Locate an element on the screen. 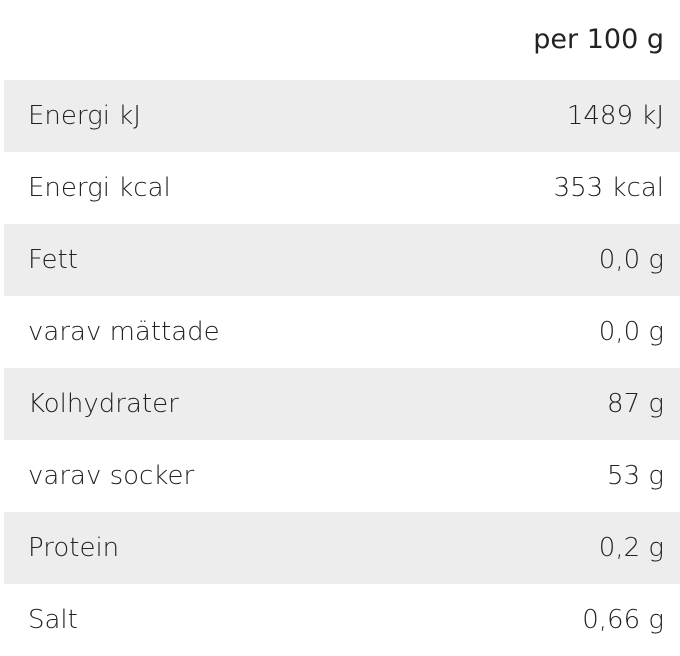  nutrient-value: 87 g is located at coordinates (635, 404).